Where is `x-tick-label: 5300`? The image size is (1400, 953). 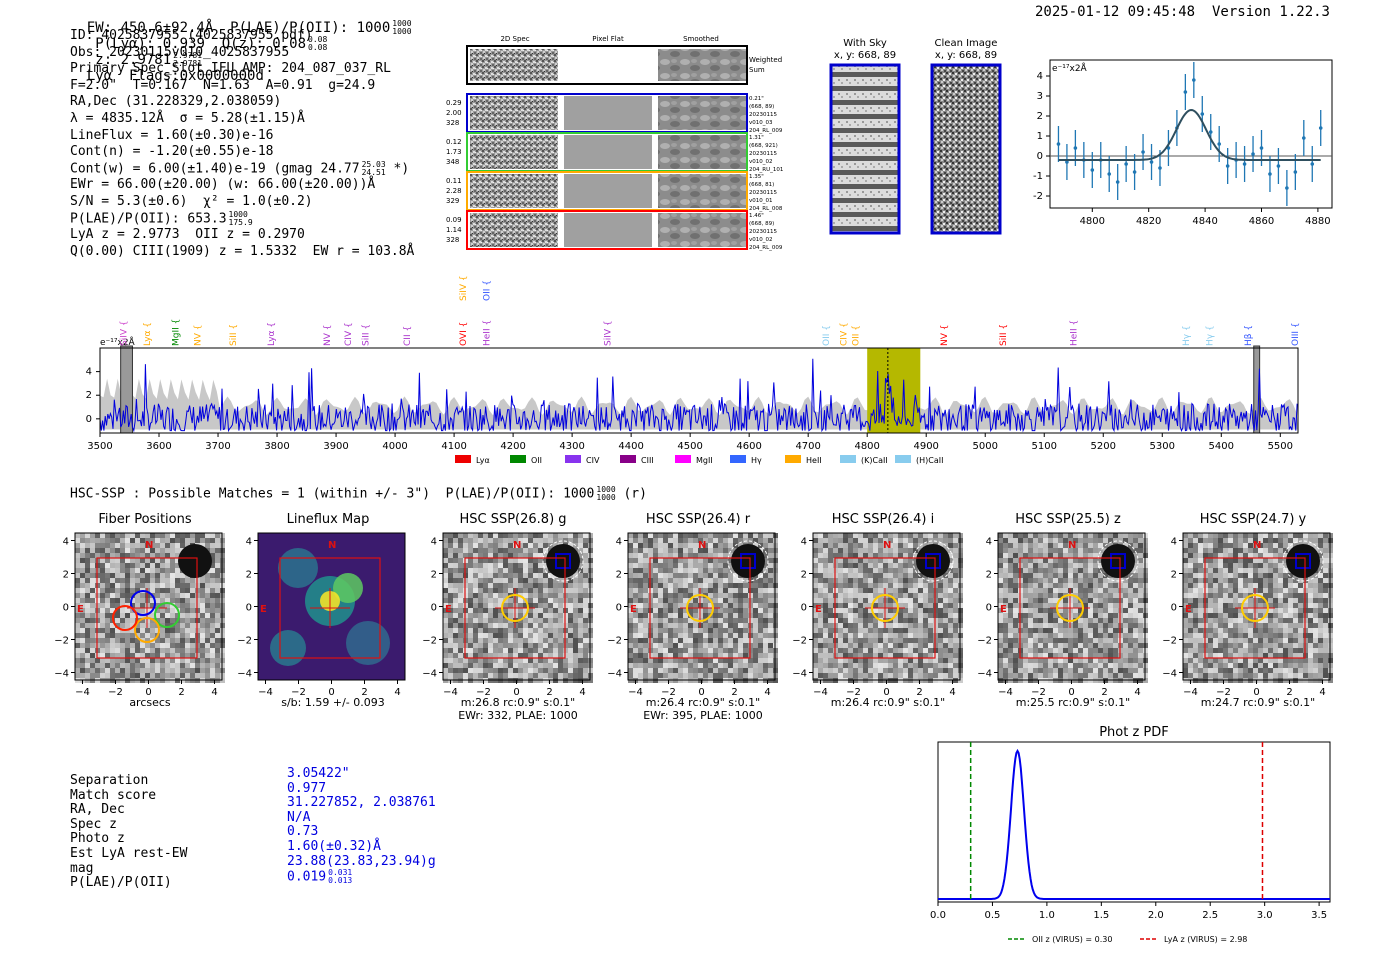 x-tick-label: 5300 is located at coordinates (1162, 446).